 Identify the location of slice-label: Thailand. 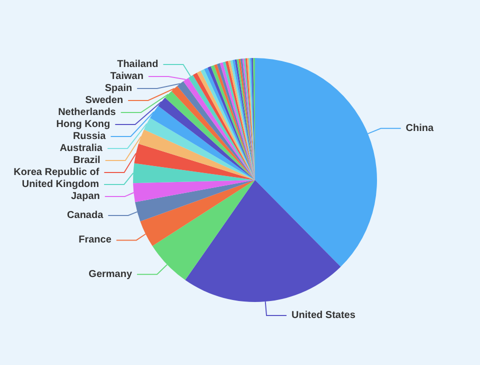
(137, 64).